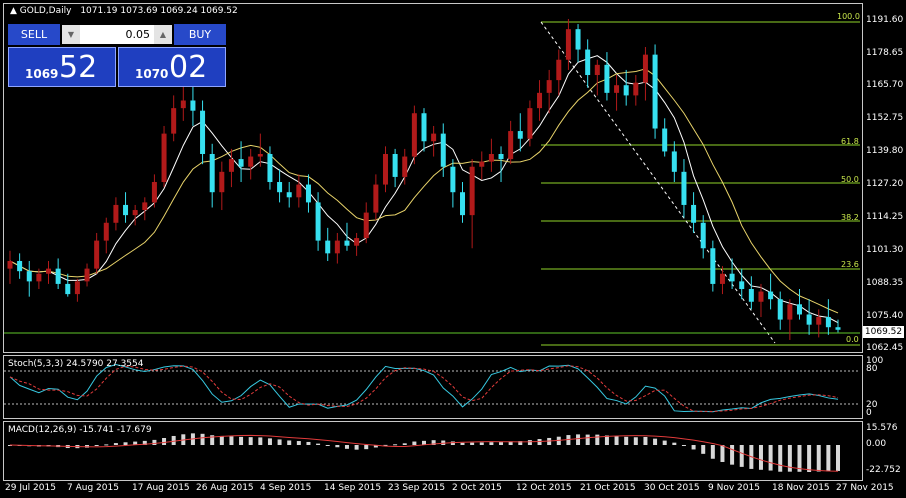 This screenshot has height=498, width=906. What do you see at coordinates (850, 264) in the screenshot?
I see `fib-level-label: 23.6` at bounding box center [850, 264].